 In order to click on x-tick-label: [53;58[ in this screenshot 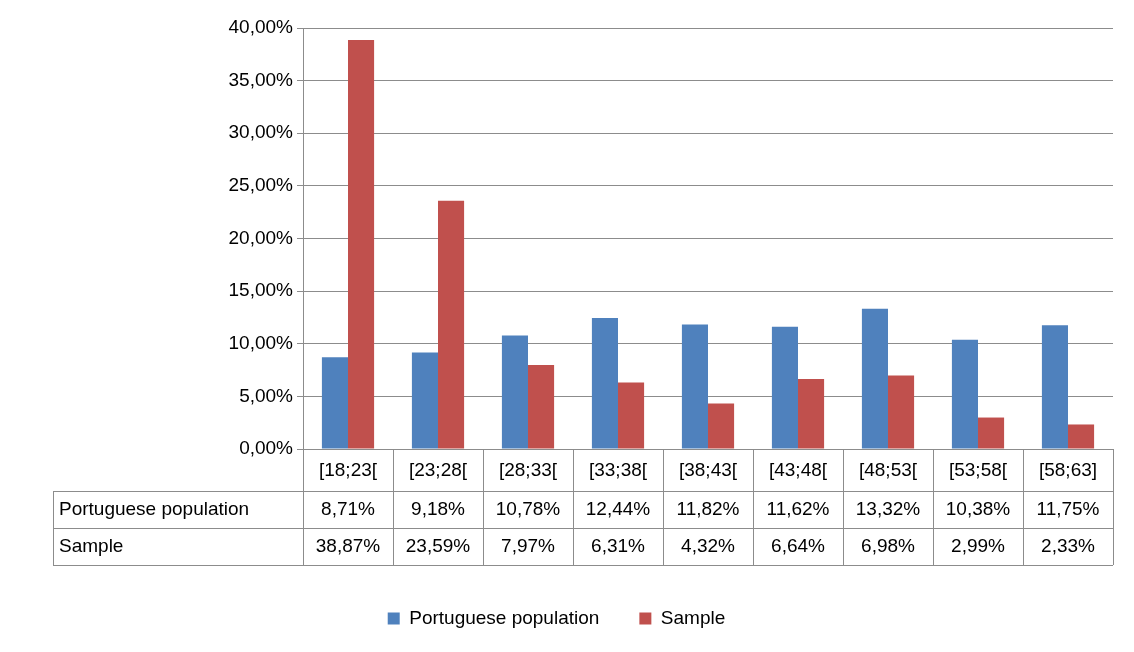, I will do `click(978, 469)`.